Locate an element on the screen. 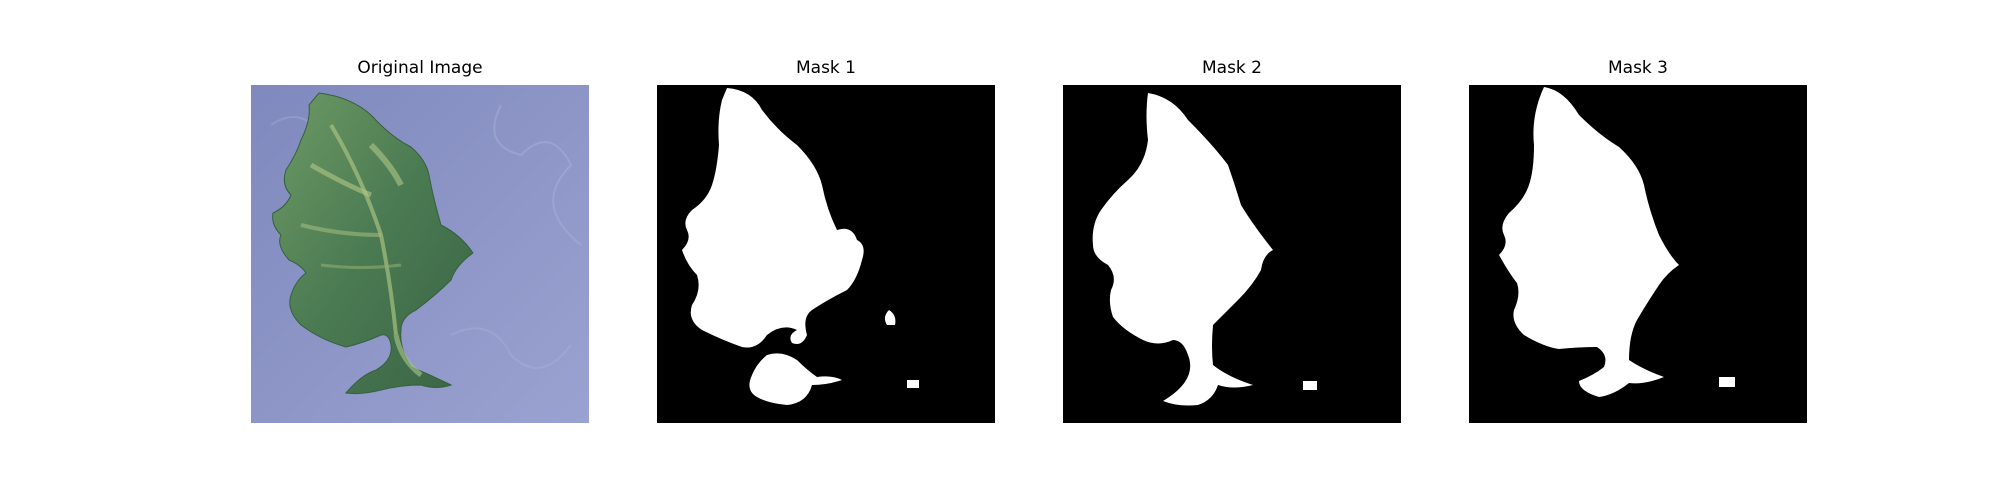  panel-title-mask-2: Mask 2 is located at coordinates (1231, 68).